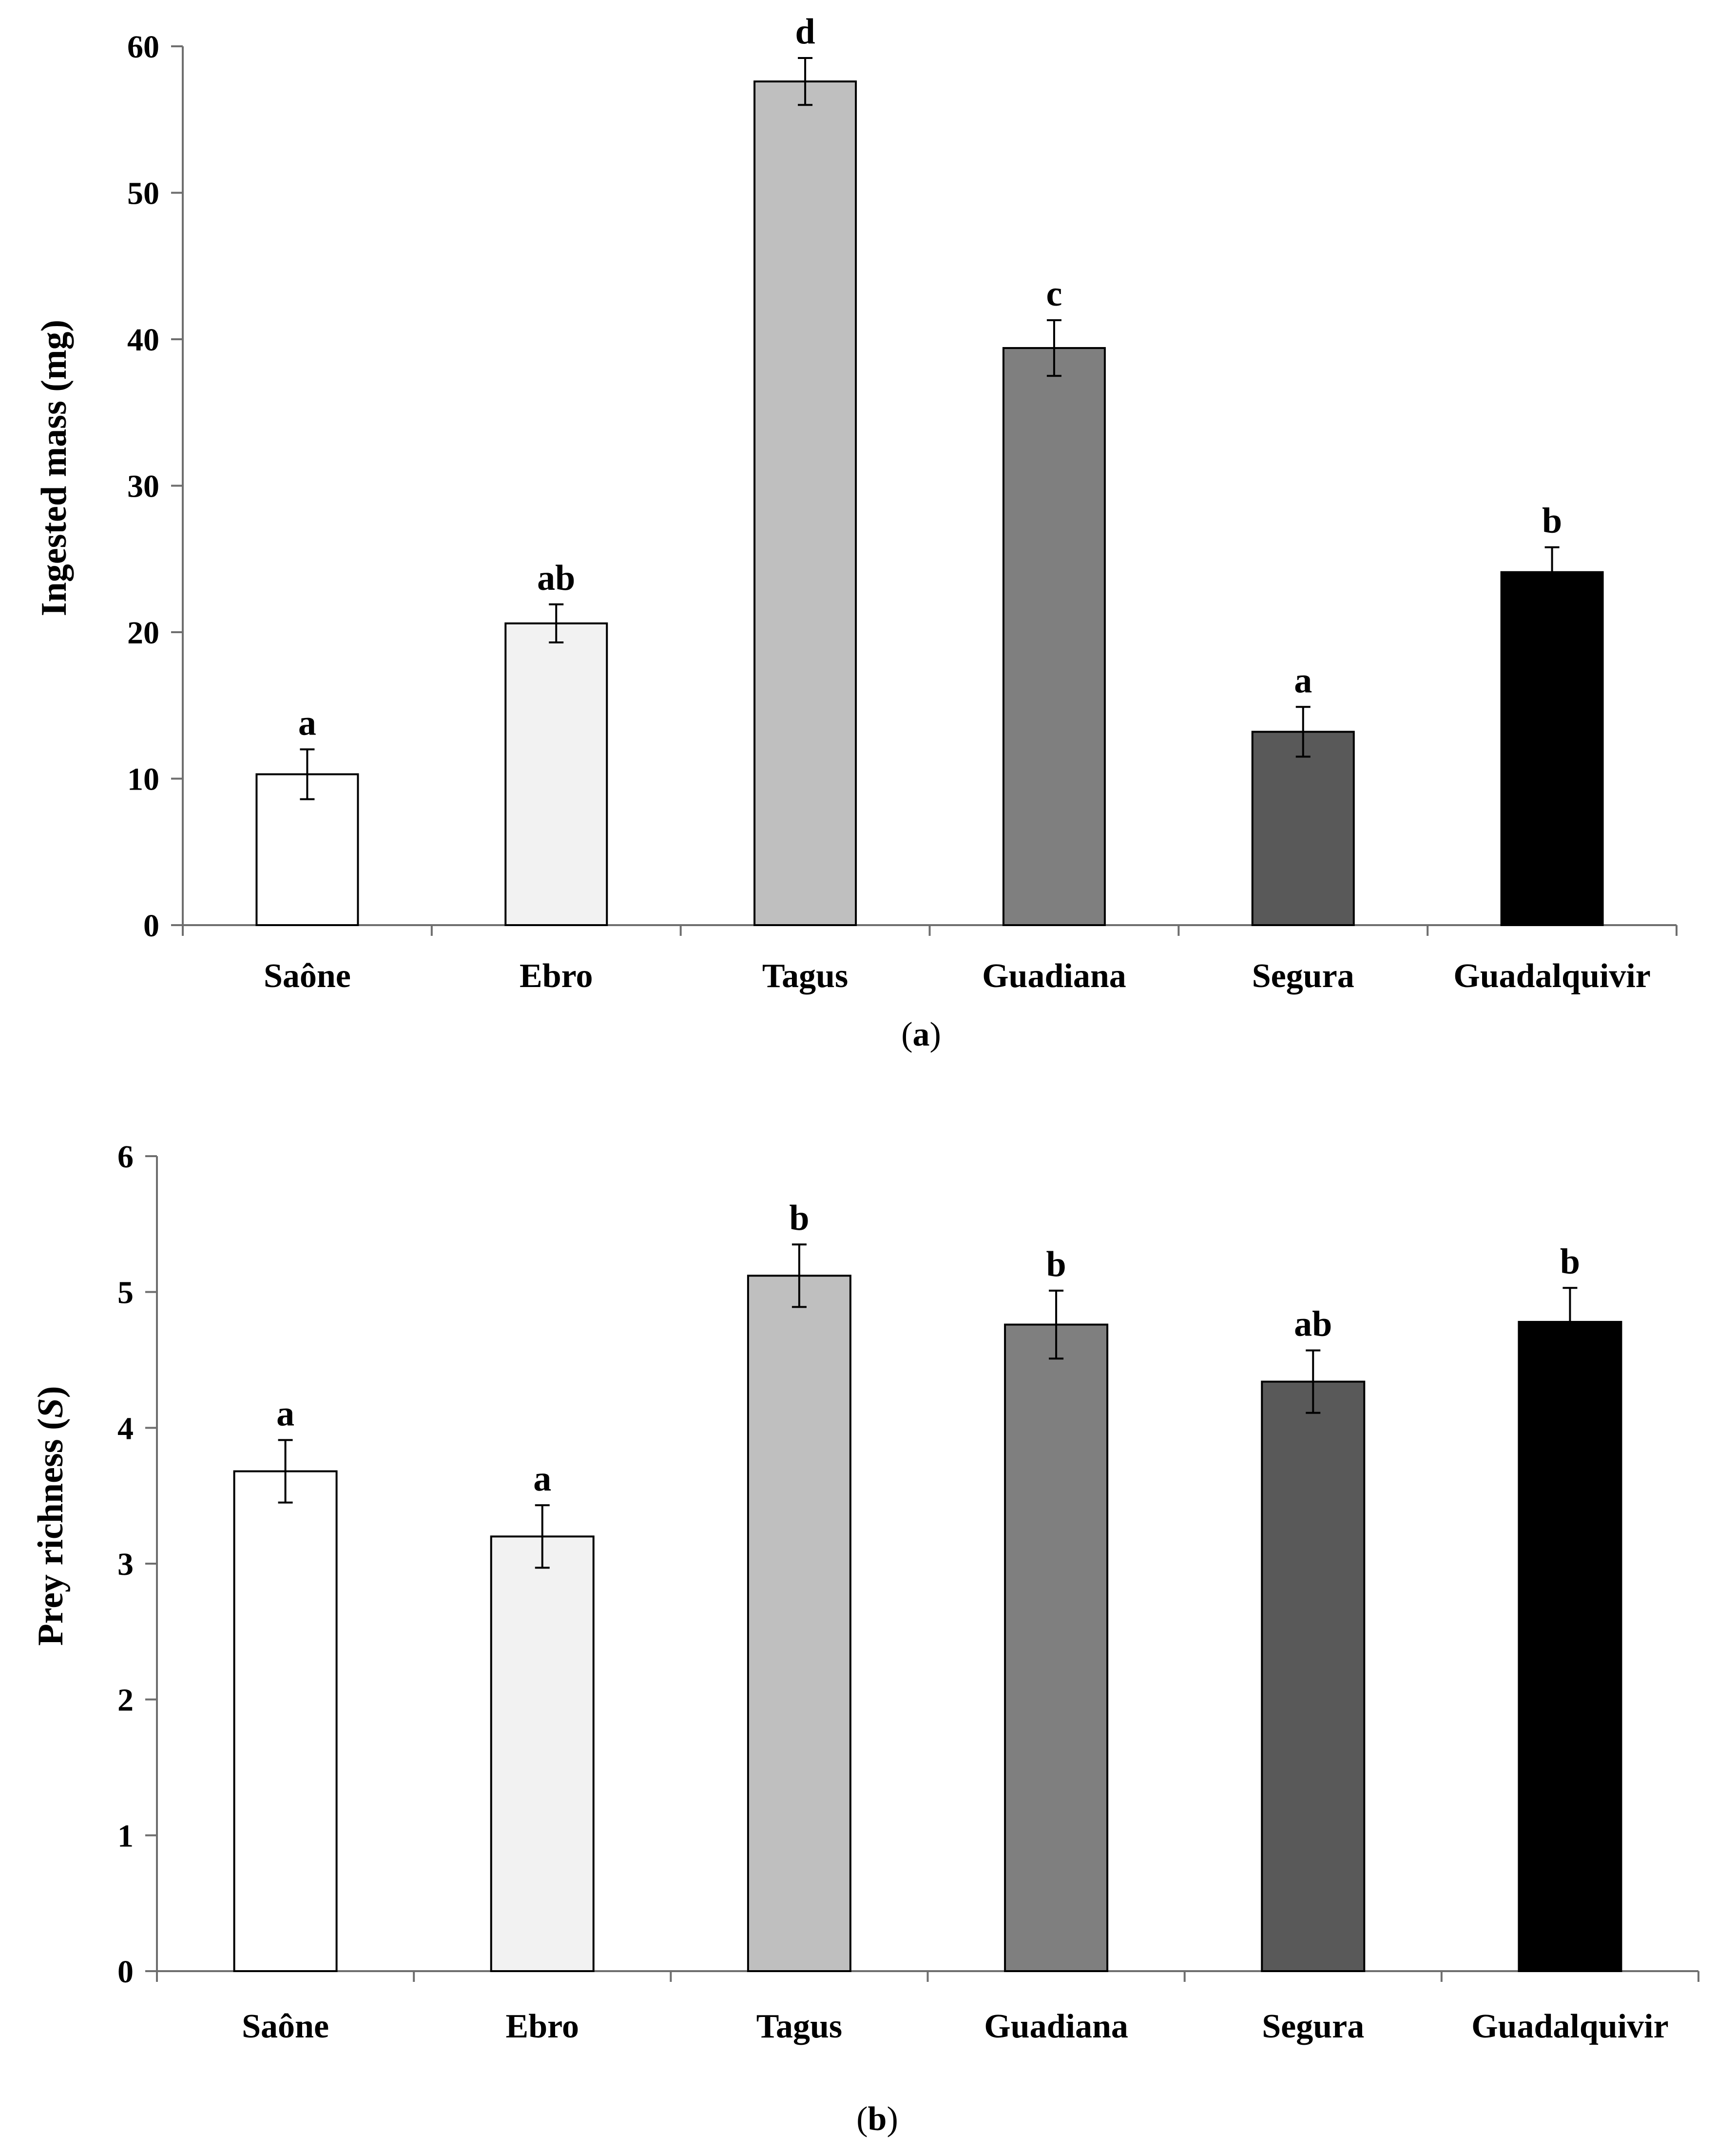  Describe the element at coordinates (143, 779) in the screenshot. I see `panel-a-y-tick-label: 10` at that location.